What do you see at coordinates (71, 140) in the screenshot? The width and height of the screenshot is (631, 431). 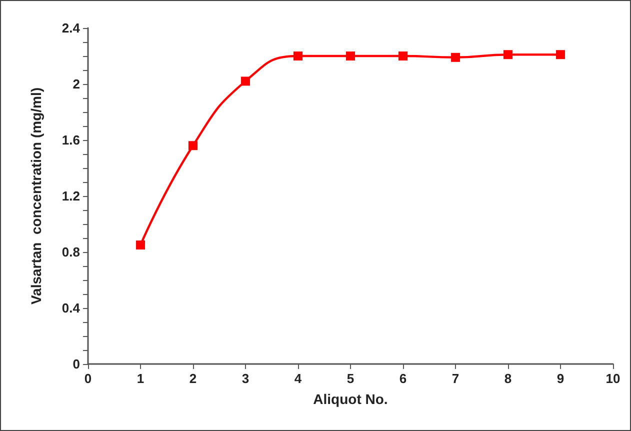 I see `y-tick-label: 1.6` at bounding box center [71, 140].